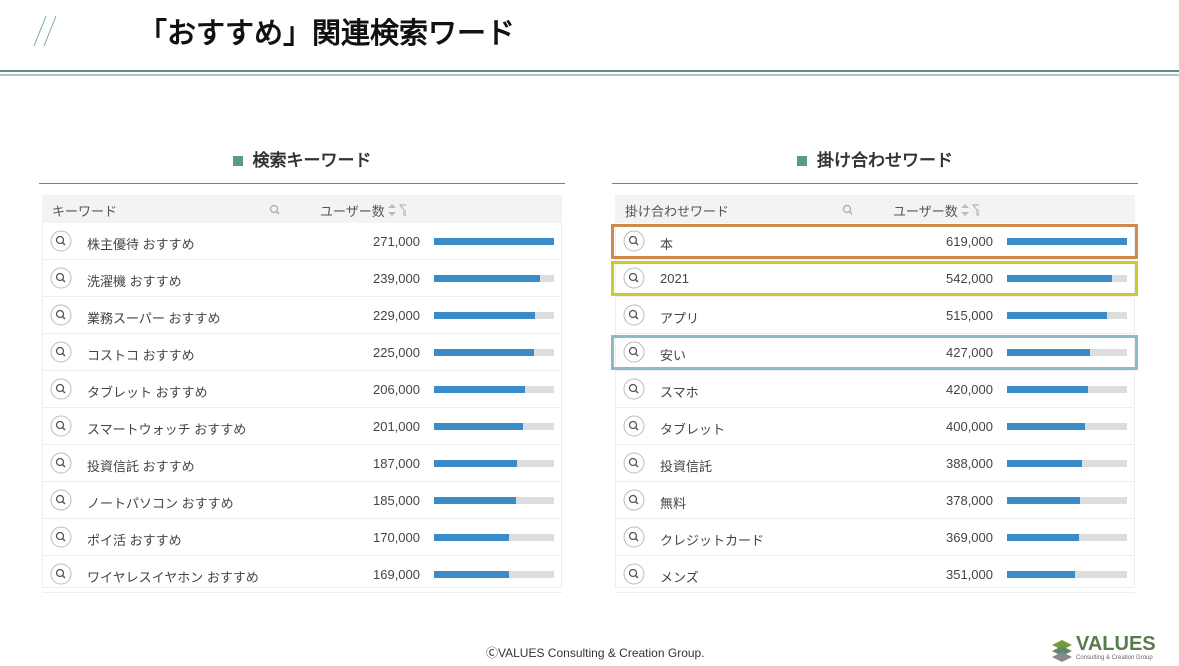 Image resolution: width=1179 pixels, height=666 pixels. I want to click on user-count: 206,000, so click(396, 389).